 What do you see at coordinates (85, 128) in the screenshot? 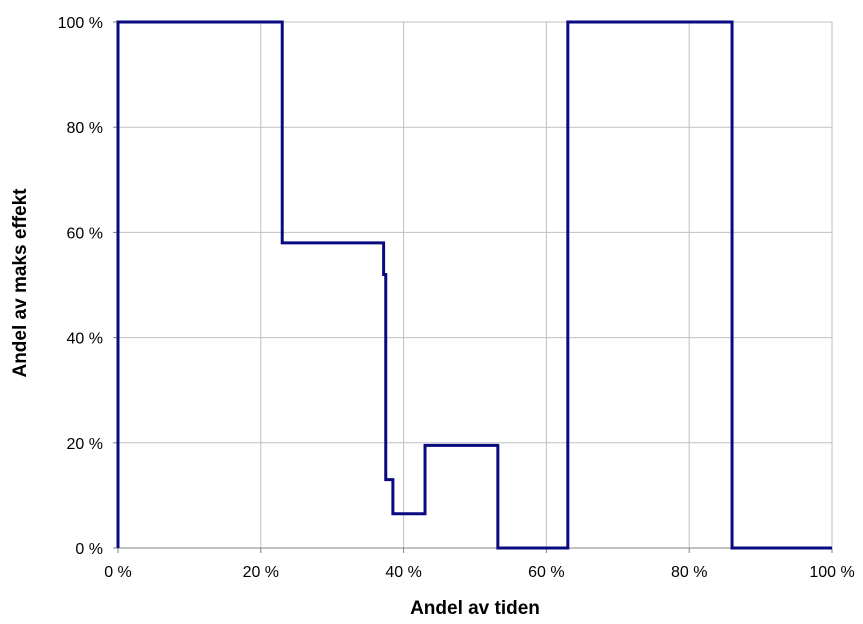
I see `y-tick-label-4: 80 %` at bounding box center [85, 128].